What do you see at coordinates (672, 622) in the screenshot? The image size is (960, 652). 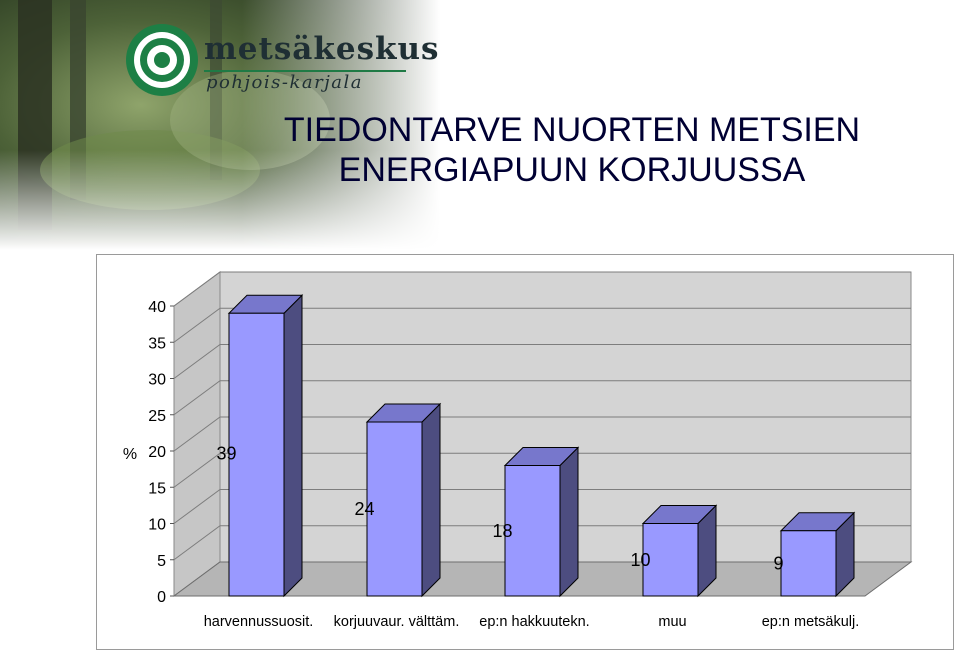 I see `x-category-label-4: muu` at bounding box center [672, 622].